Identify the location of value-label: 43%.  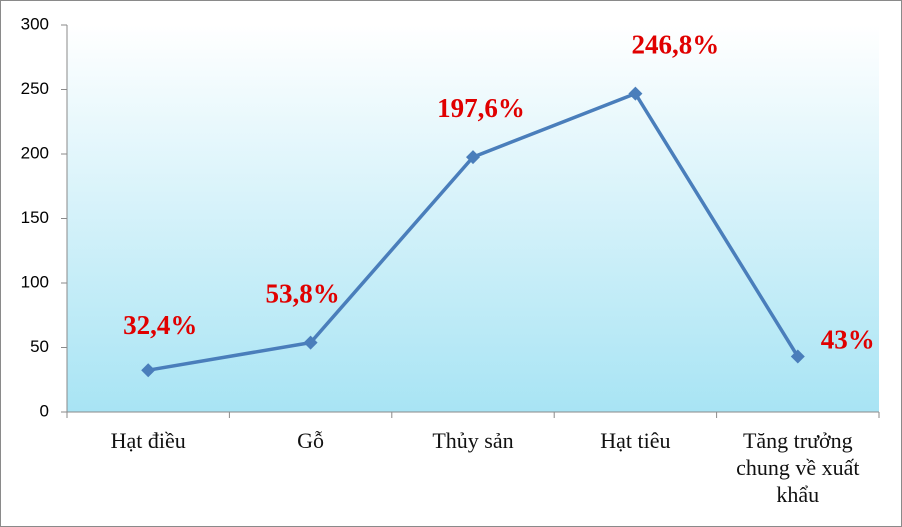
(848, 340).